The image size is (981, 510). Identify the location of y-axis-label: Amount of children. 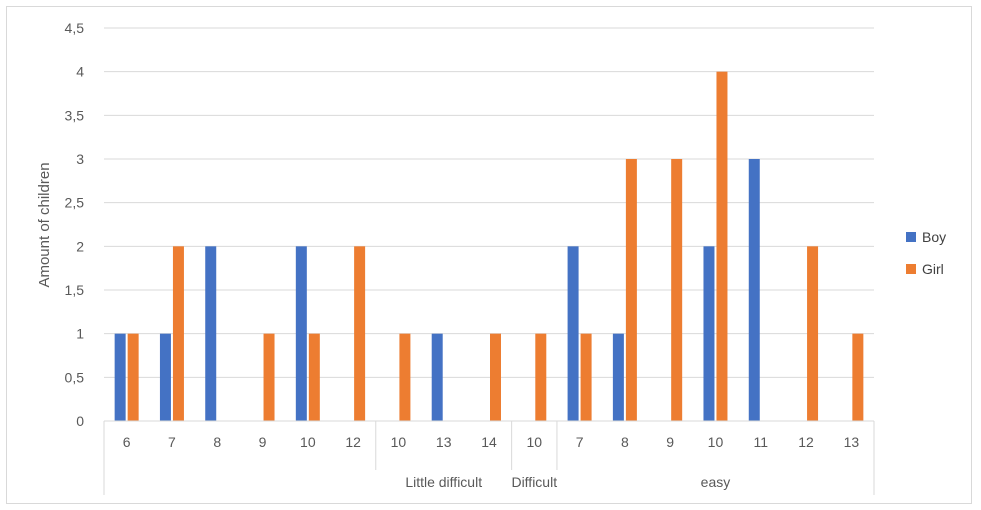
(44, 224).